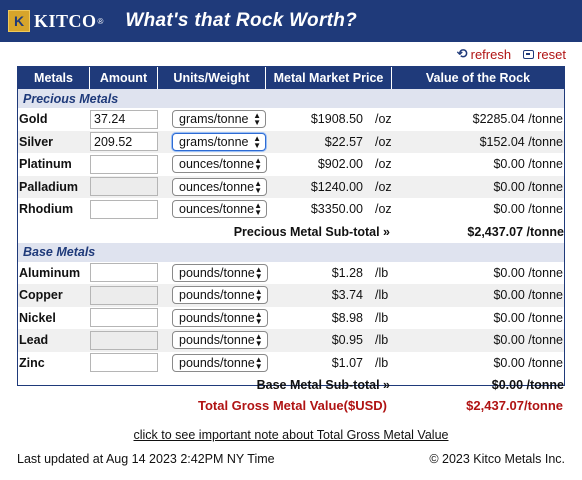 This screenshot has width=582, height=480. What do you see at coordinates (55, 21) in the screenshot?
I see `kitco-logo: K KITCO ®` at bounding box center [55, 21].